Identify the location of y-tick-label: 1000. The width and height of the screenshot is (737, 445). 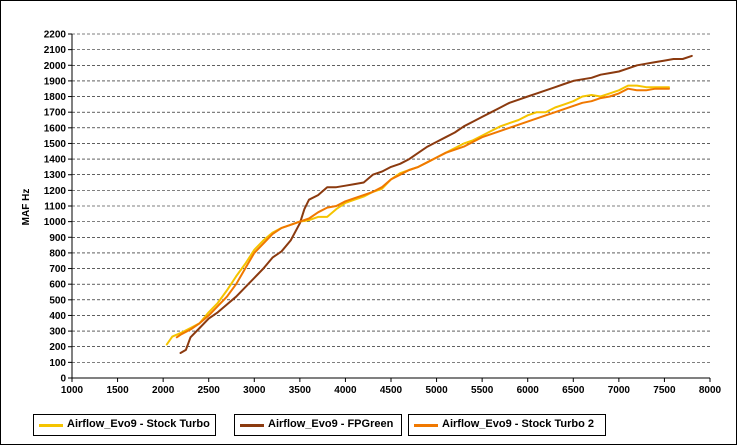
(55, 222).